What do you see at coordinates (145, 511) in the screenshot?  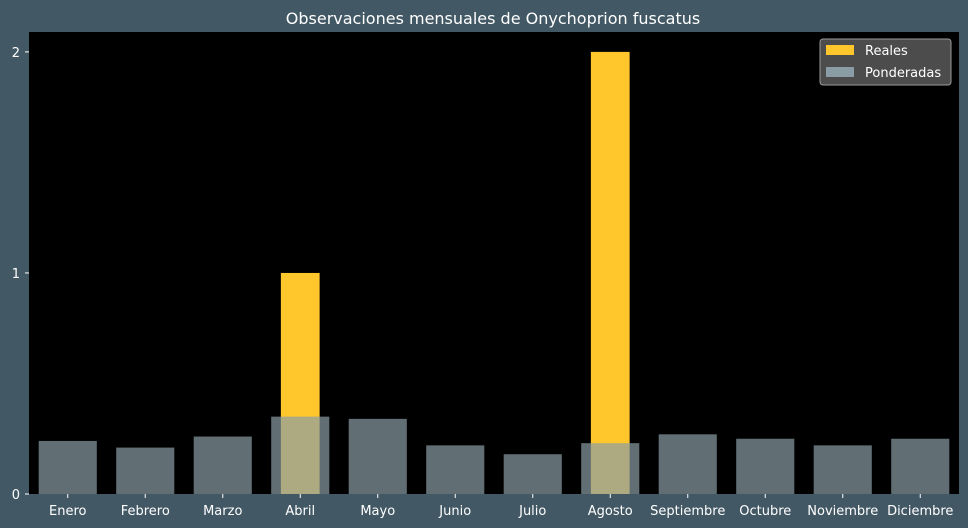 I see `x-tick-label: Febrero` at bounding box center [145, 511].